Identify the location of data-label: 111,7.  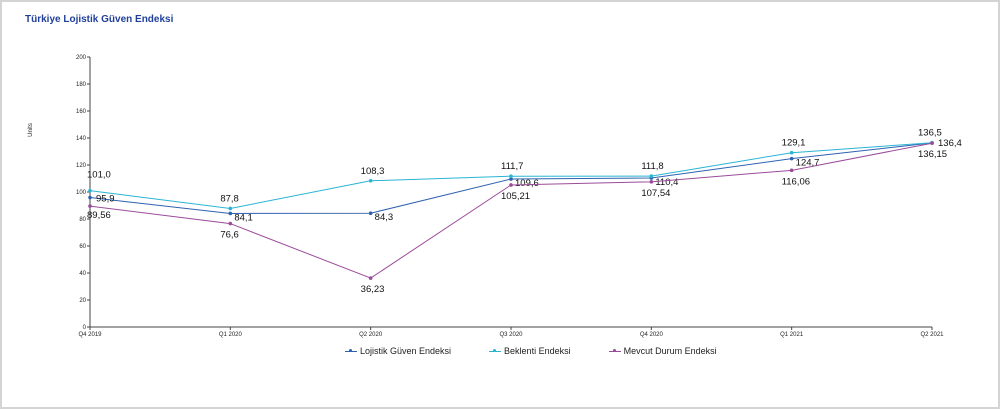
(512, 166).